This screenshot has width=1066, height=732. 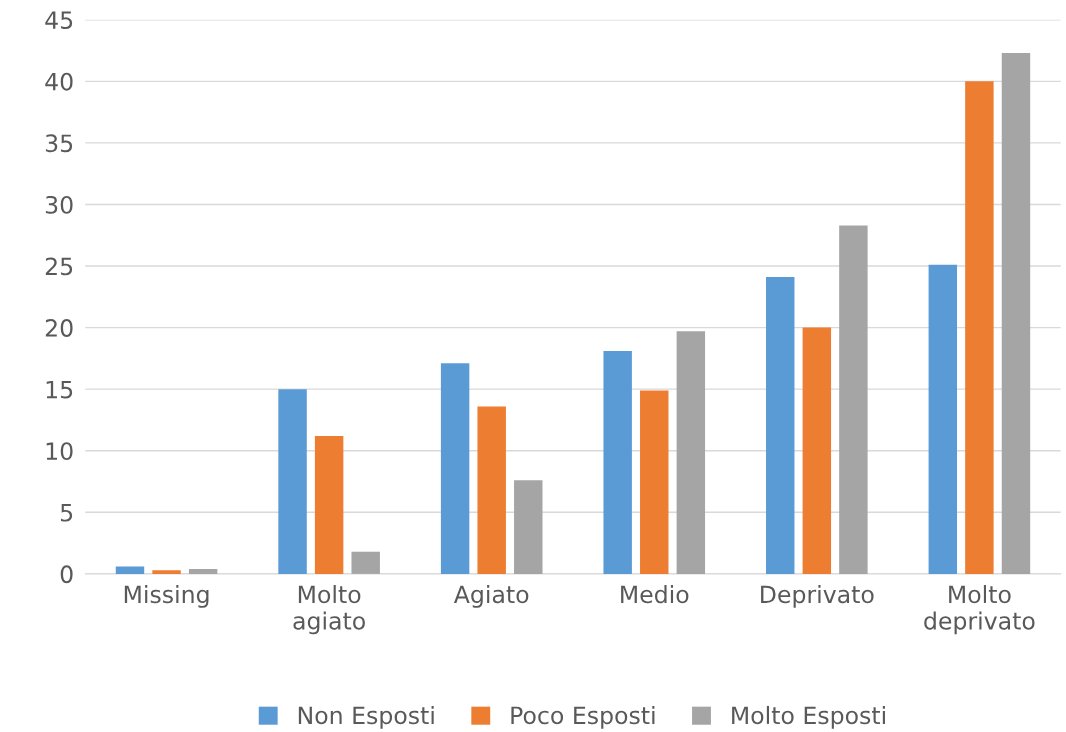 What do you see at coordinates (366, 717) in the screenshot?
I see `legend-label: Non Esposti` at bounding box center [366, 717].